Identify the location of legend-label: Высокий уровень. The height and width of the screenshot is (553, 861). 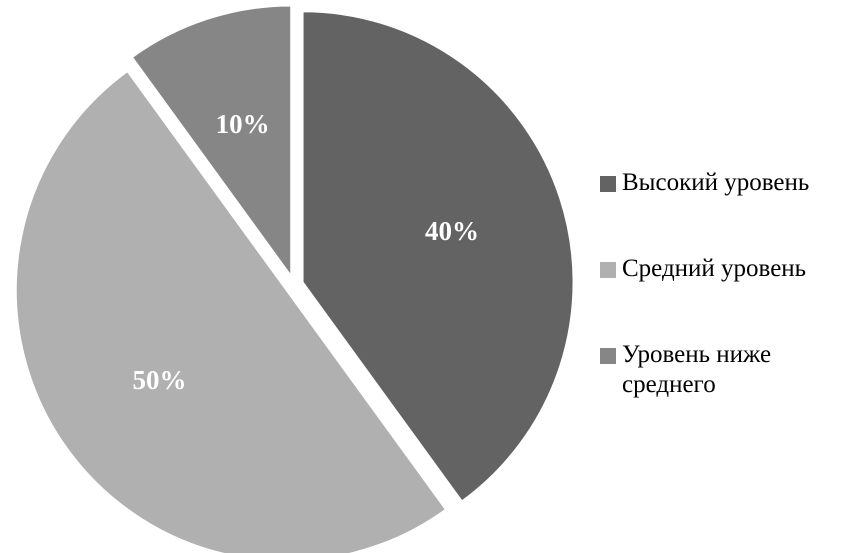
(716, 182).